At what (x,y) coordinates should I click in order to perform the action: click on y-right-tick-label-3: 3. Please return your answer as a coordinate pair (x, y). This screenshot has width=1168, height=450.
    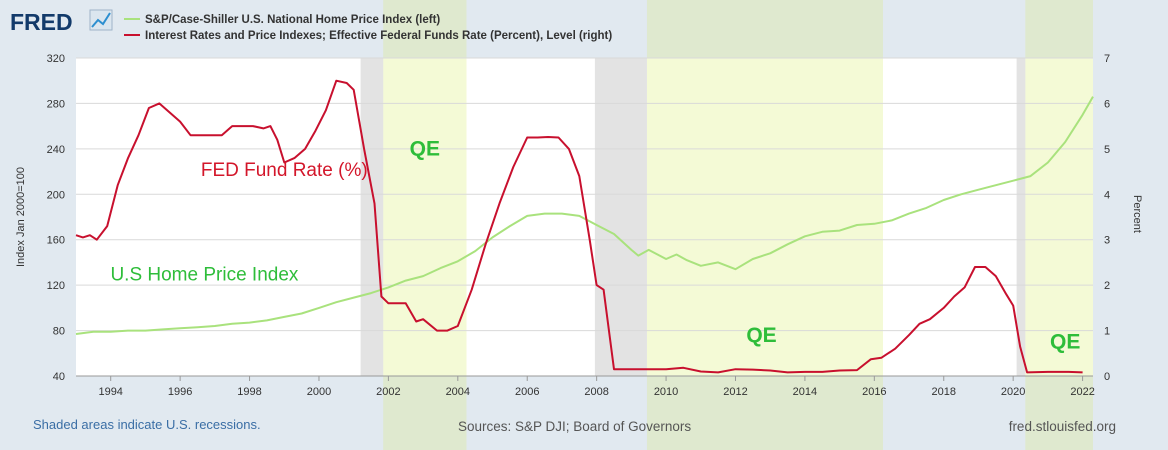
    Looking at the image, I should click on (1107, 241).